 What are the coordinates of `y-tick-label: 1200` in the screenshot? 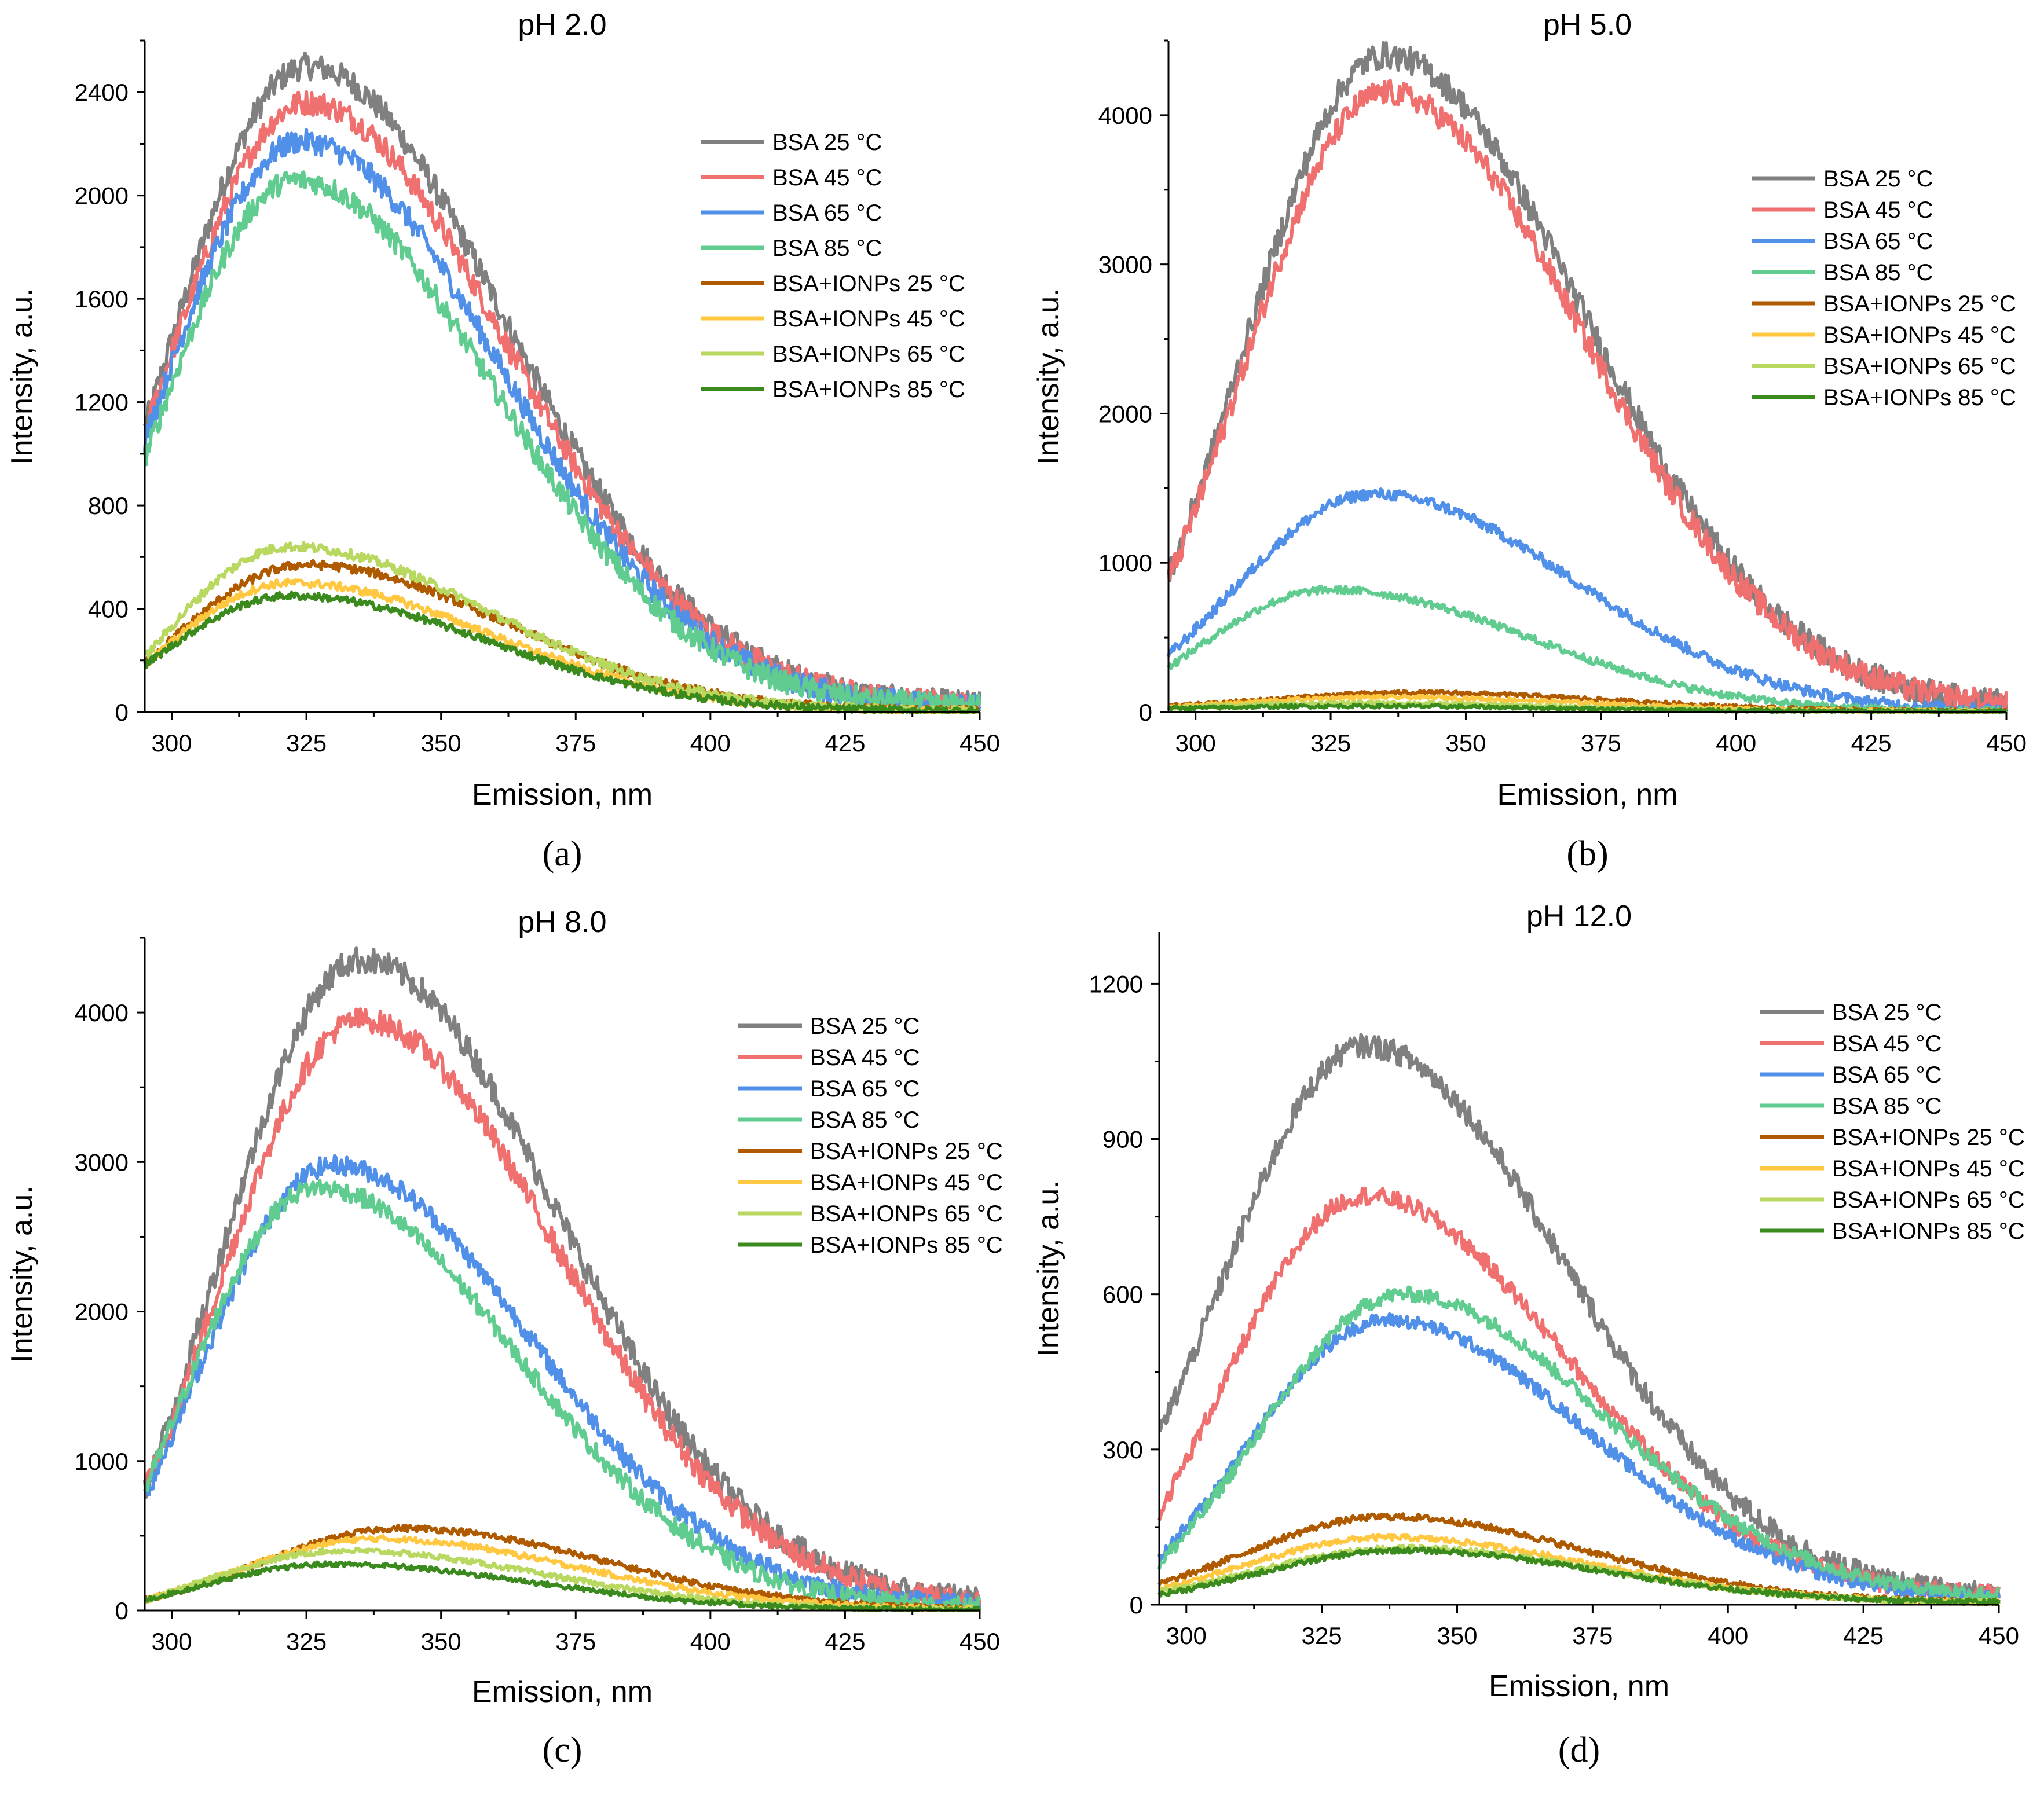 It's located at (1116, 983).